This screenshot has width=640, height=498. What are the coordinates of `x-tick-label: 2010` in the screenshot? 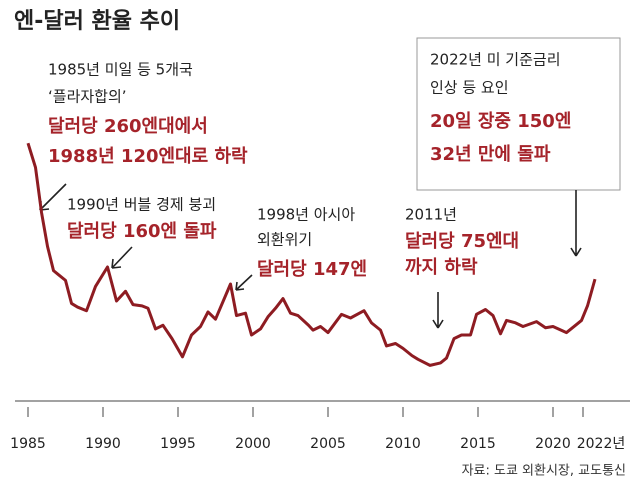 It's located at (403, 444).